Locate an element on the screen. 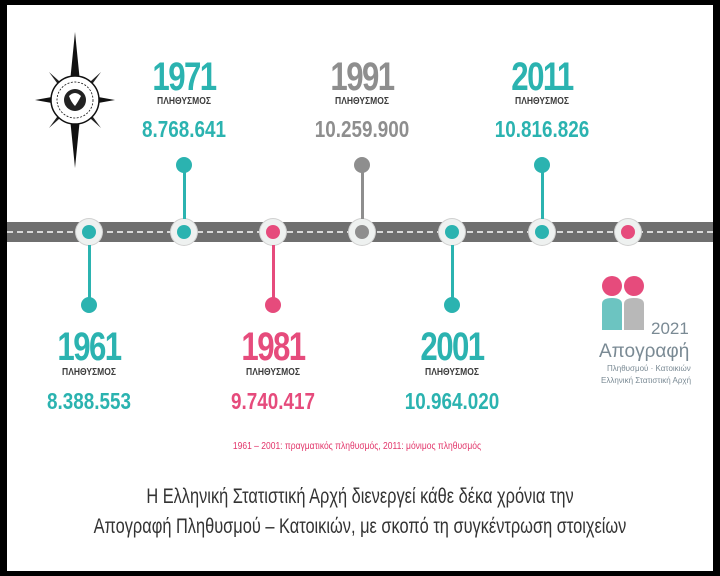 The width and height of the screenshot is (720, 576). census-figures-icon is located at coordinates (623, 303).